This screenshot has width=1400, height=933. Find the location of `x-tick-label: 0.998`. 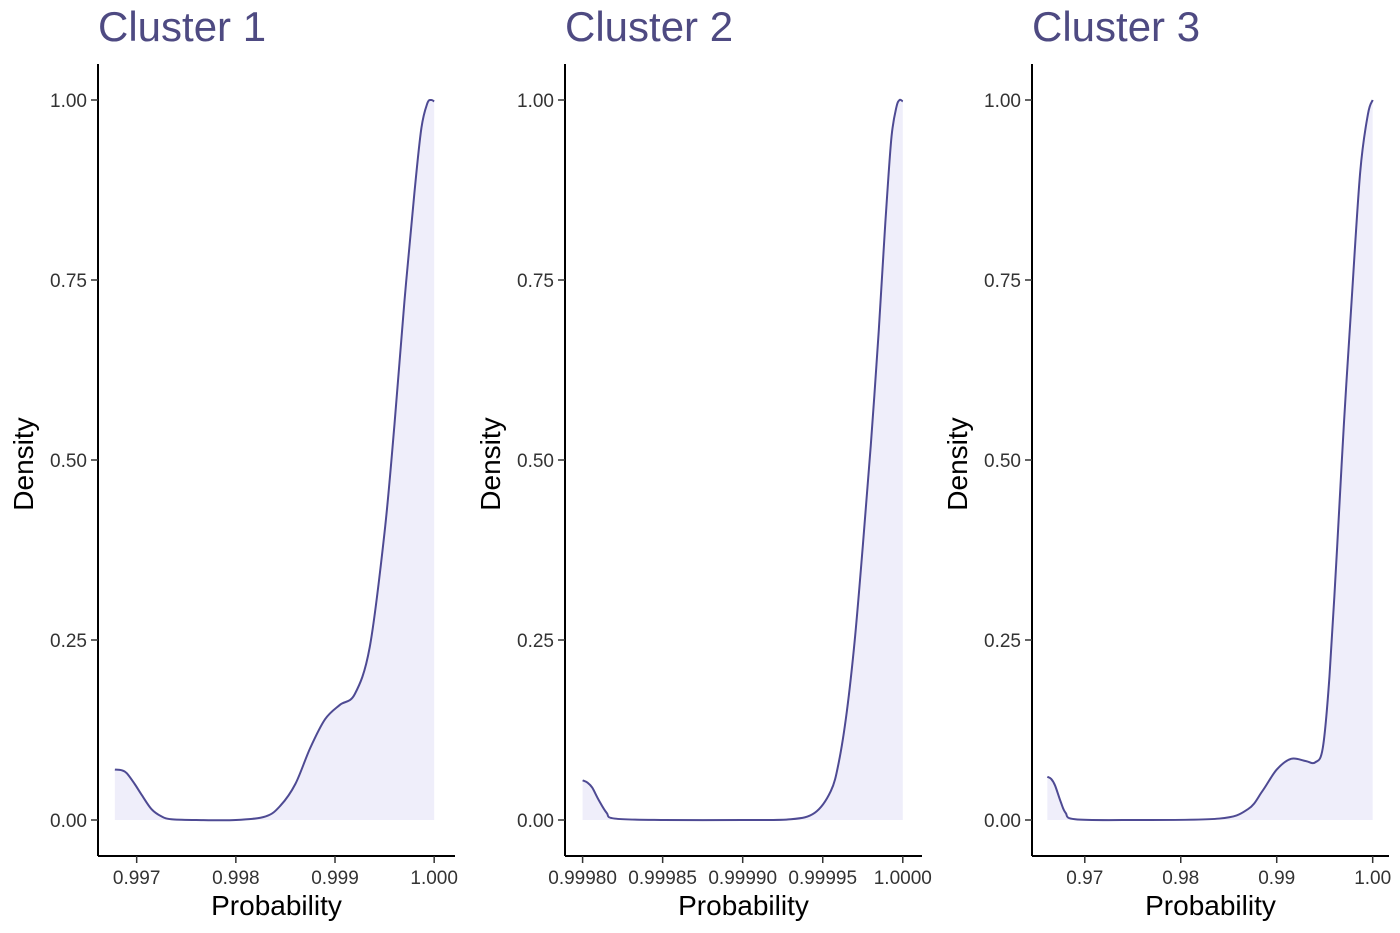

x-tick-label: 0.998 is located at coordinates (236, 878).